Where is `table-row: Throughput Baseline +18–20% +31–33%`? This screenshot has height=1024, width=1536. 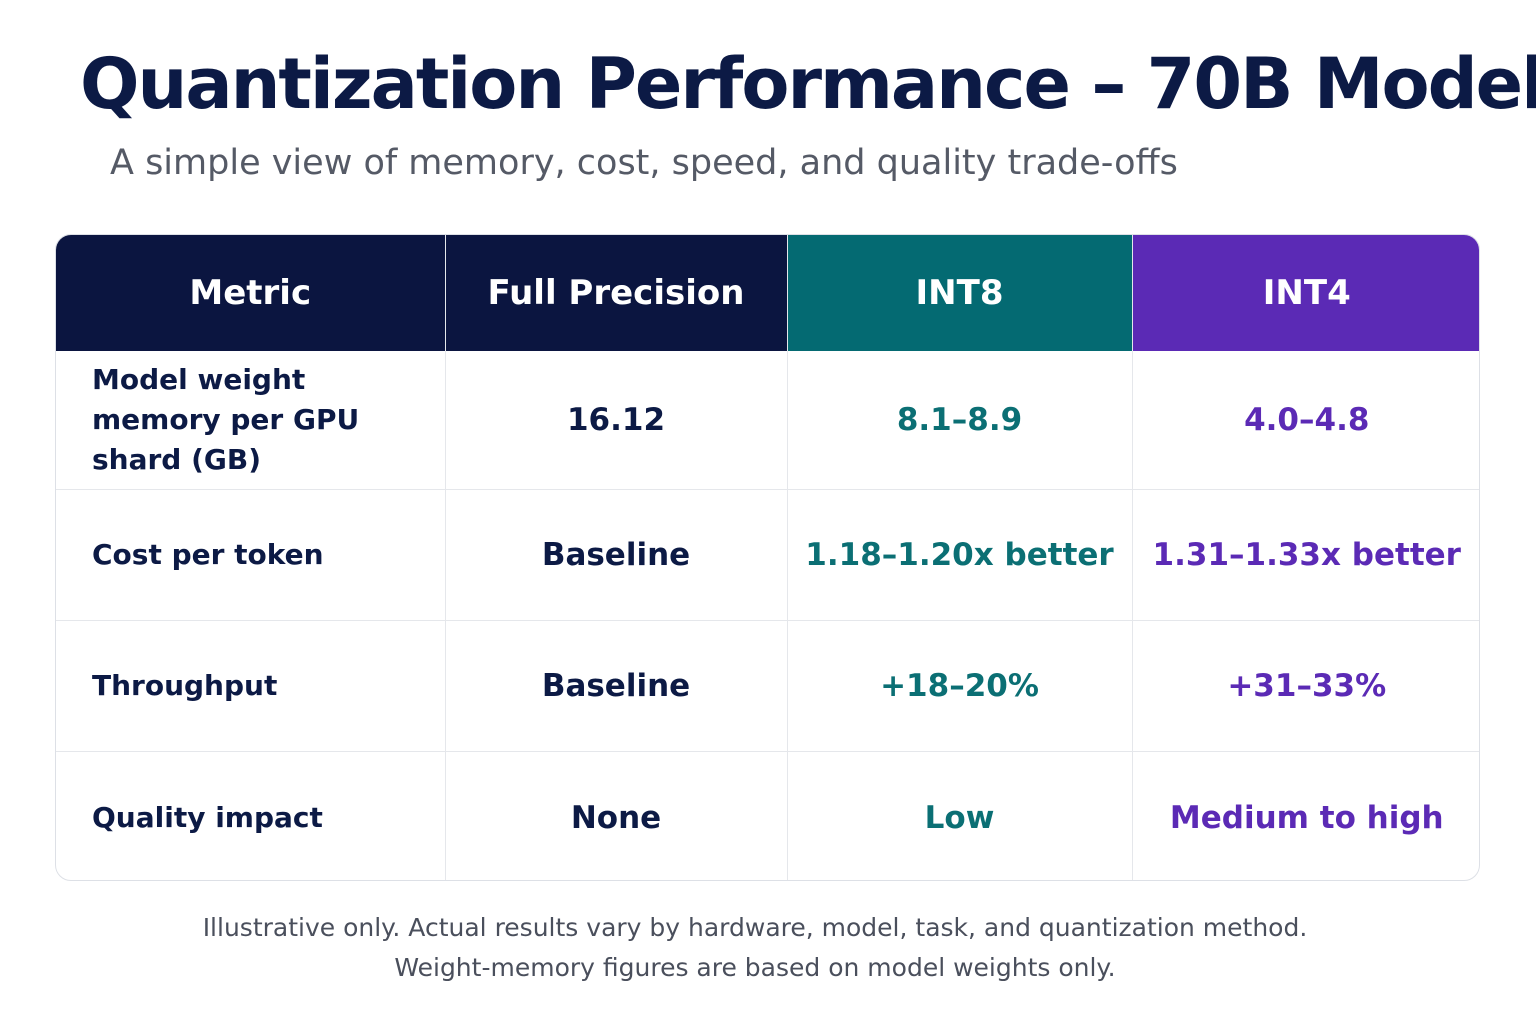
table-row: Throughput Baseline +18–20% +31–33% is located at coordinates (767, 686).